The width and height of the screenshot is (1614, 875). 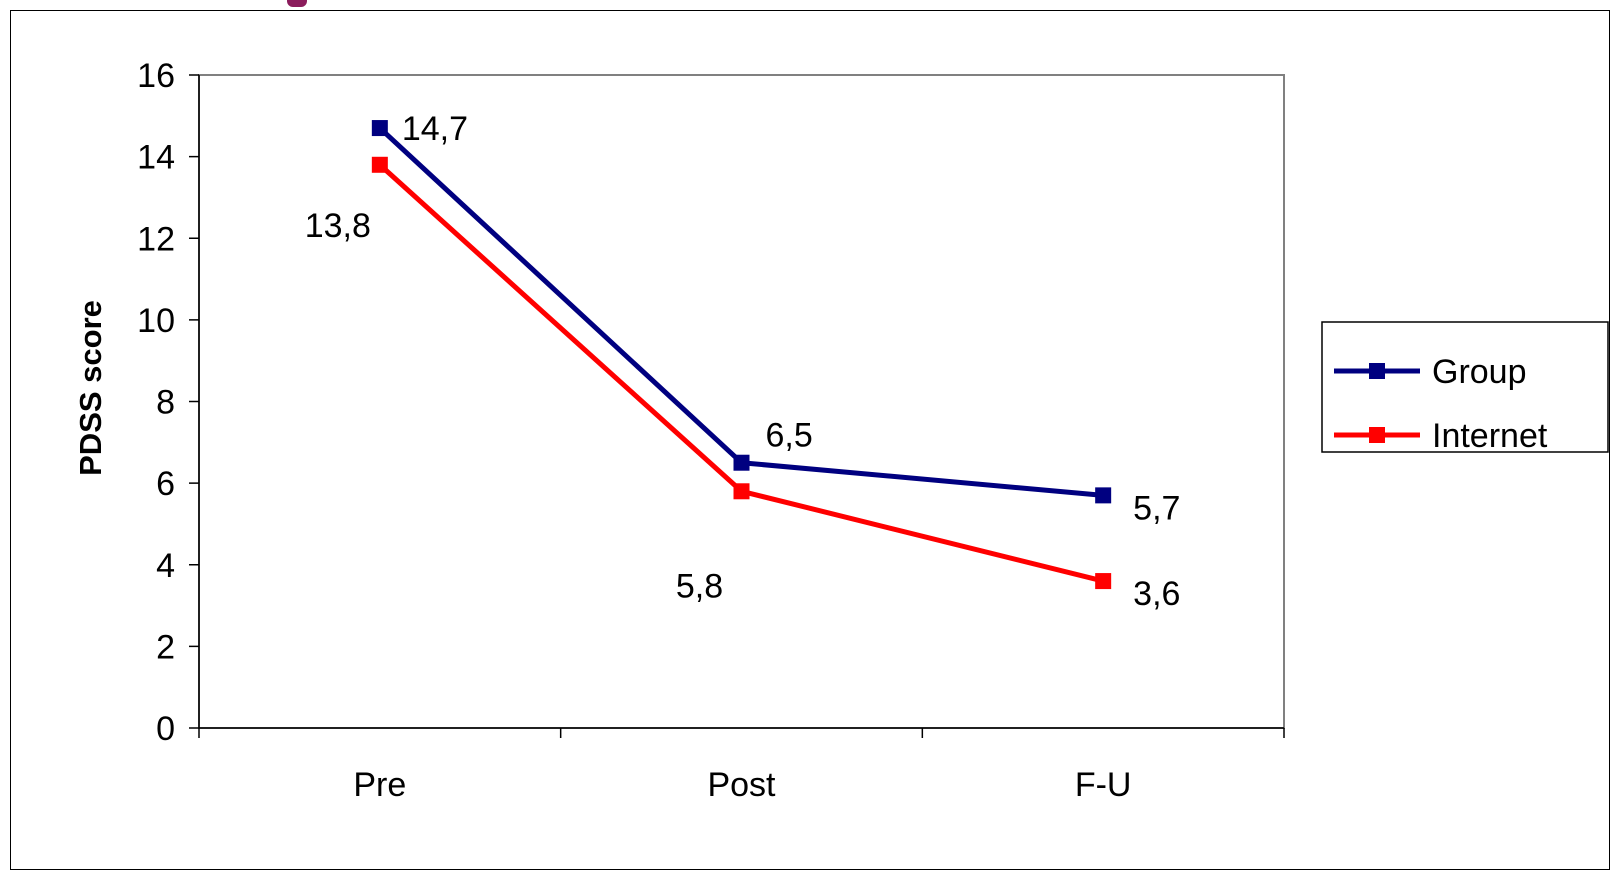 I want to click on data-label-group: 5,7, so click(x=1156, y=508).